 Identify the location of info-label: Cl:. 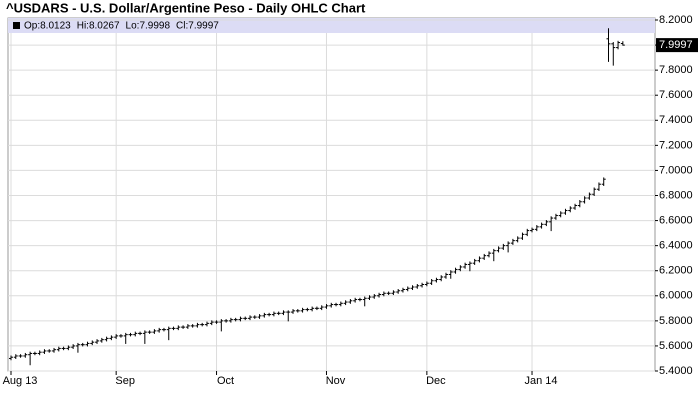
(182, 26).